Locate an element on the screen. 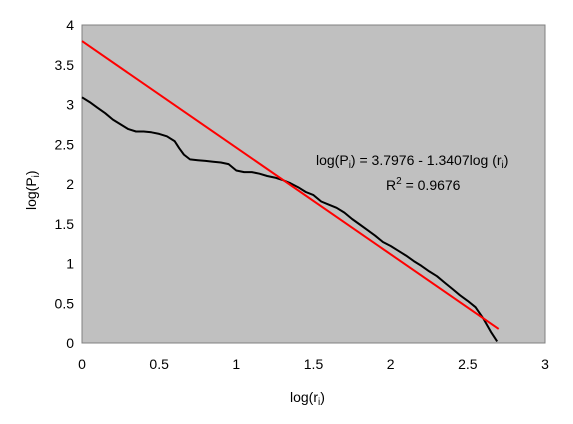 The image size is (573, 424). y-tick-label: 2 is located at coordinates (70, 184).